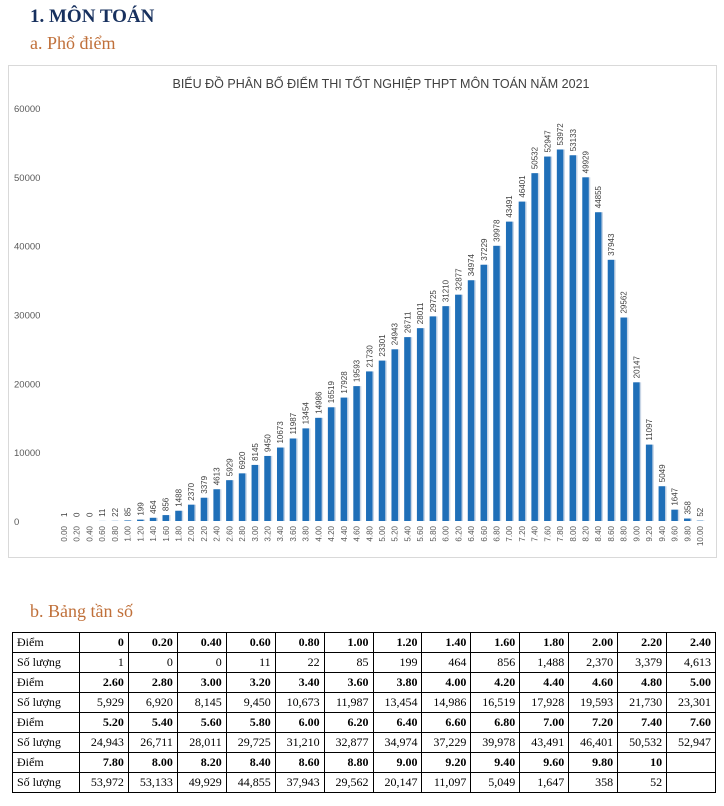  I want to click on bar-value-label: 43491, so click(509, 206).